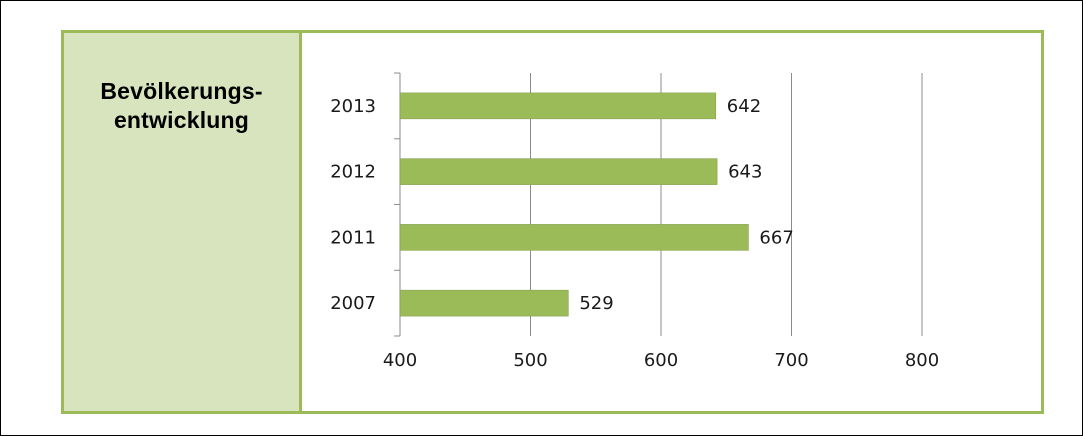 The image size is (1083, 436). Describe the element at coordinates (574, 237) in the screenshot. I see `bar-2011` at that location.